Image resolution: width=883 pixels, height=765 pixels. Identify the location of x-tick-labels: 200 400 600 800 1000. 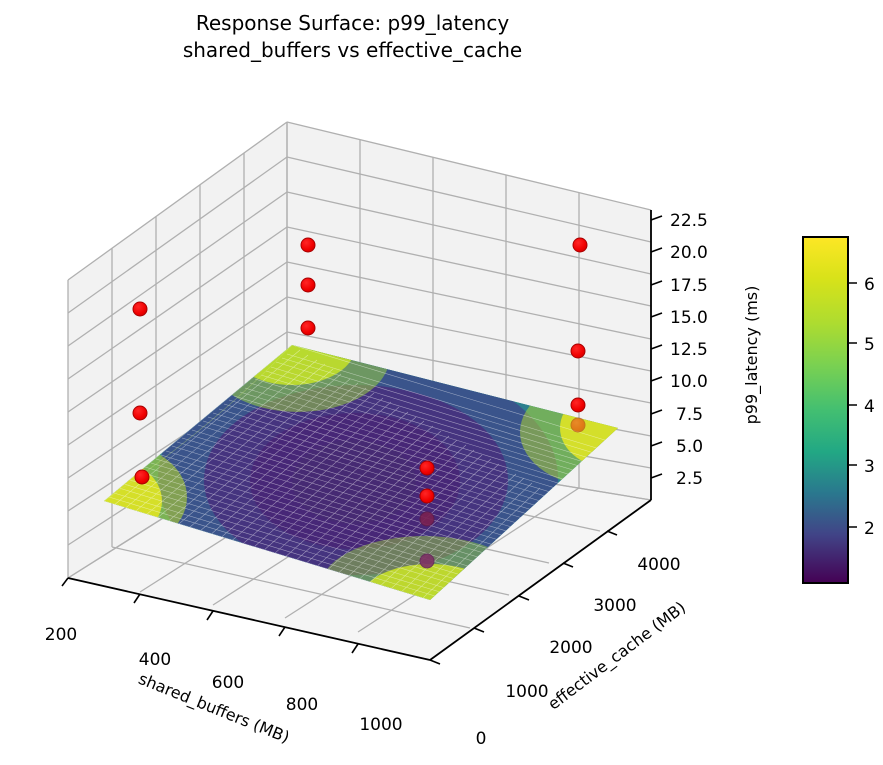
(224, 680).